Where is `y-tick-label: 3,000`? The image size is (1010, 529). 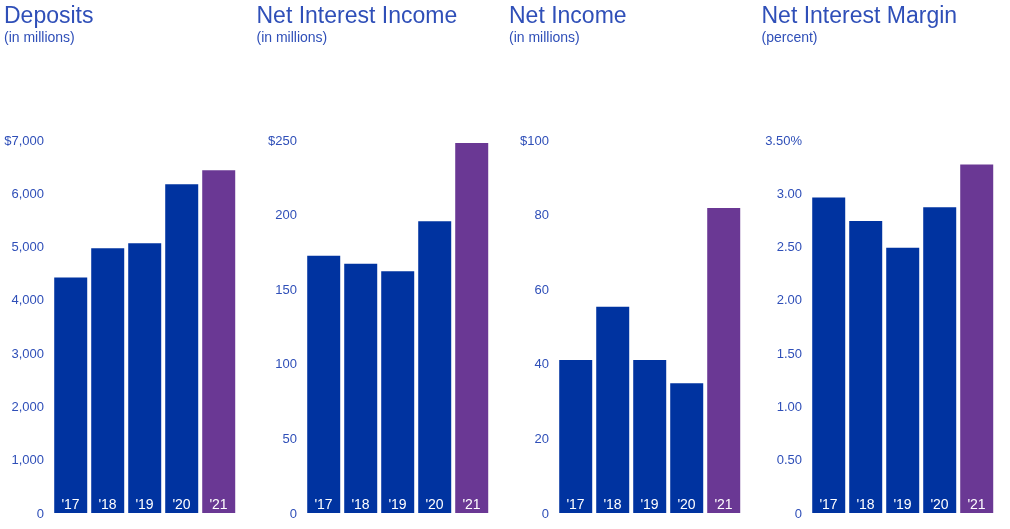 y-tick-label: 3,000 is located at coordinates (27, 353).